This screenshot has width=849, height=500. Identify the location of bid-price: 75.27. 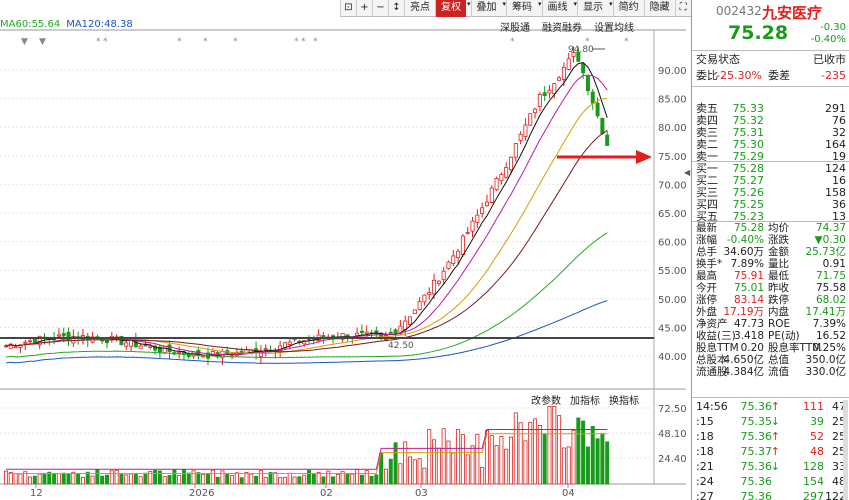
(748, 180).